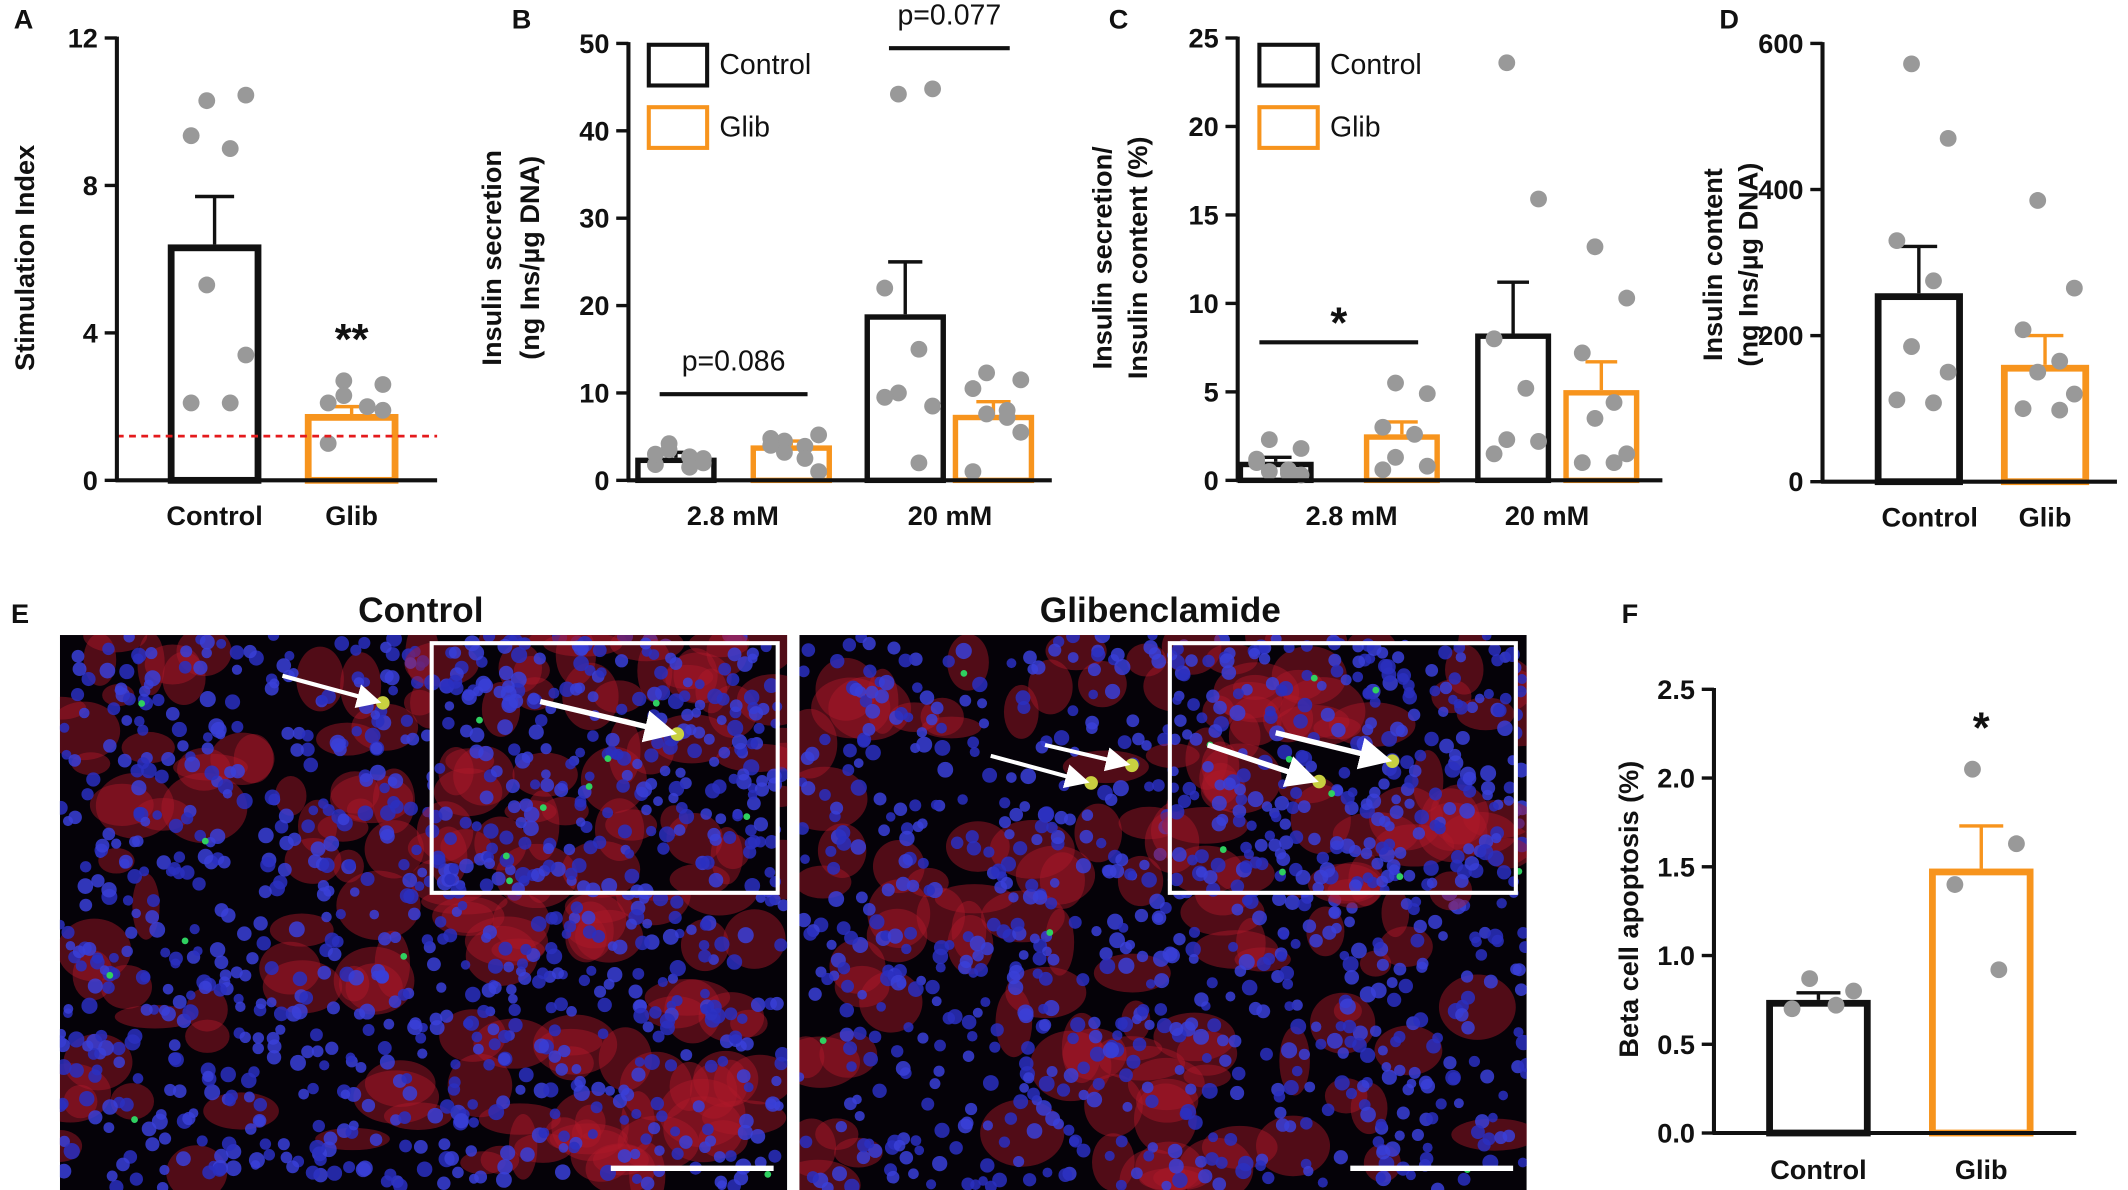 This screenshot has height=1190, width=2128. What do you see at coordinates (509, 881) in the screenshot?
I see `signal` at bounding box center [509, 881].